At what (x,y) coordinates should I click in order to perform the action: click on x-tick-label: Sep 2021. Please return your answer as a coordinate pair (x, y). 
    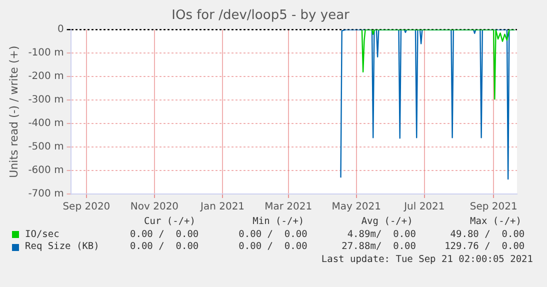
    Looking at the image, I should click on (494, 207).